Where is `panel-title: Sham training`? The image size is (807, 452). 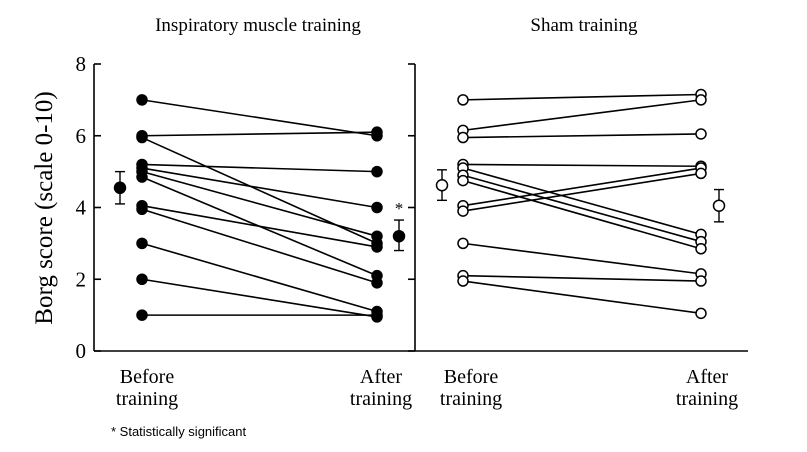
panel-title: Sham training is located at coordinates (584, 25).